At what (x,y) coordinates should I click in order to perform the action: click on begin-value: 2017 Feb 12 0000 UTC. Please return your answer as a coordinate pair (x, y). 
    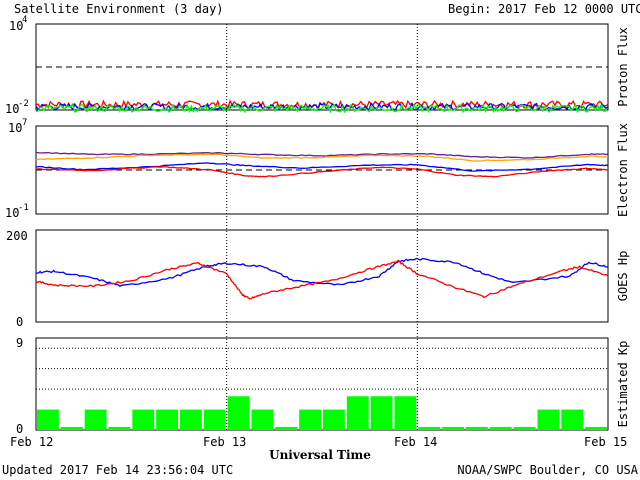
    Looking at the image, I should click on (569, 9).